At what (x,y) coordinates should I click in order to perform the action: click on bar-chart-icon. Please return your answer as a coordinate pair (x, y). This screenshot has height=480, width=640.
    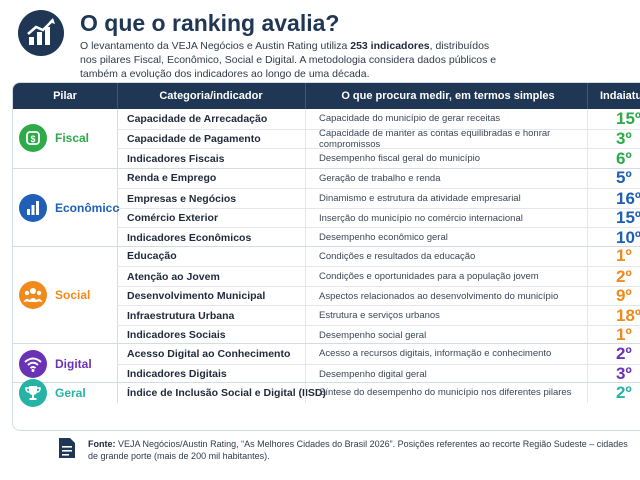
    Looking at the image, I should click on (33, 207).